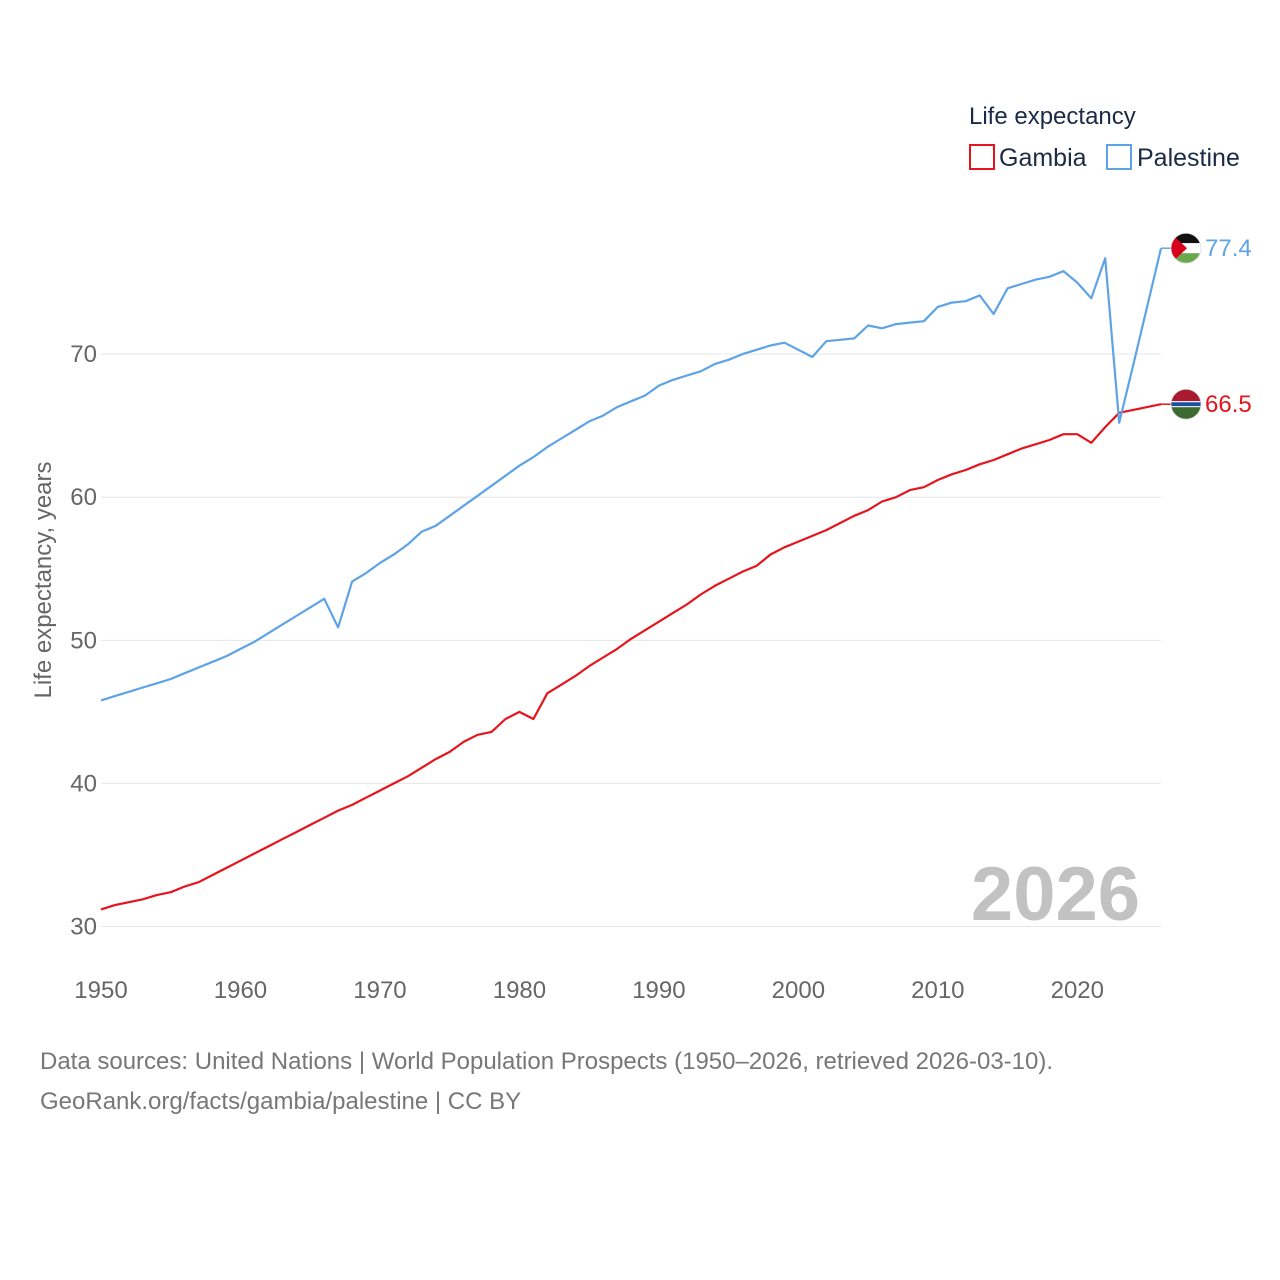 The image size is (1280, 1280). What do you see at coordinates (83, 354) in the screenshot?
I see `y-tick-label: 70` at bounding box center [83, 354].